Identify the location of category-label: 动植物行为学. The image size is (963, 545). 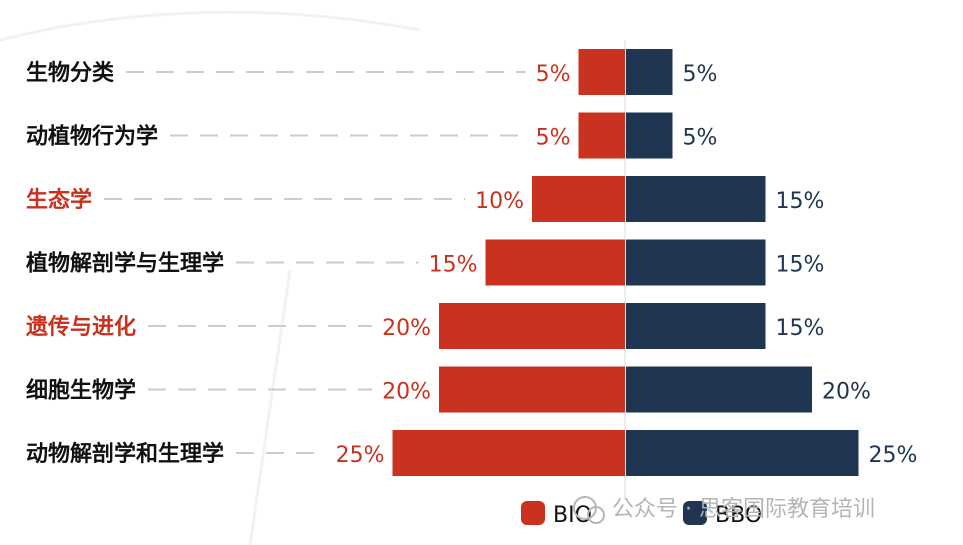
(92, 137).